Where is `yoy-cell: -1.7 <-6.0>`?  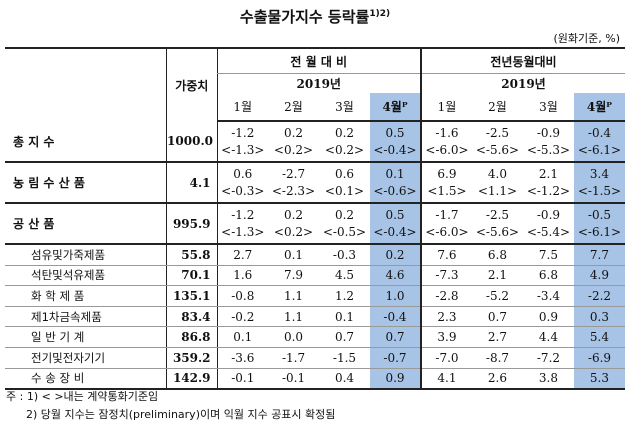
yoy-cell: -1.7 <-6.0> is located at coordinates (445, 224).